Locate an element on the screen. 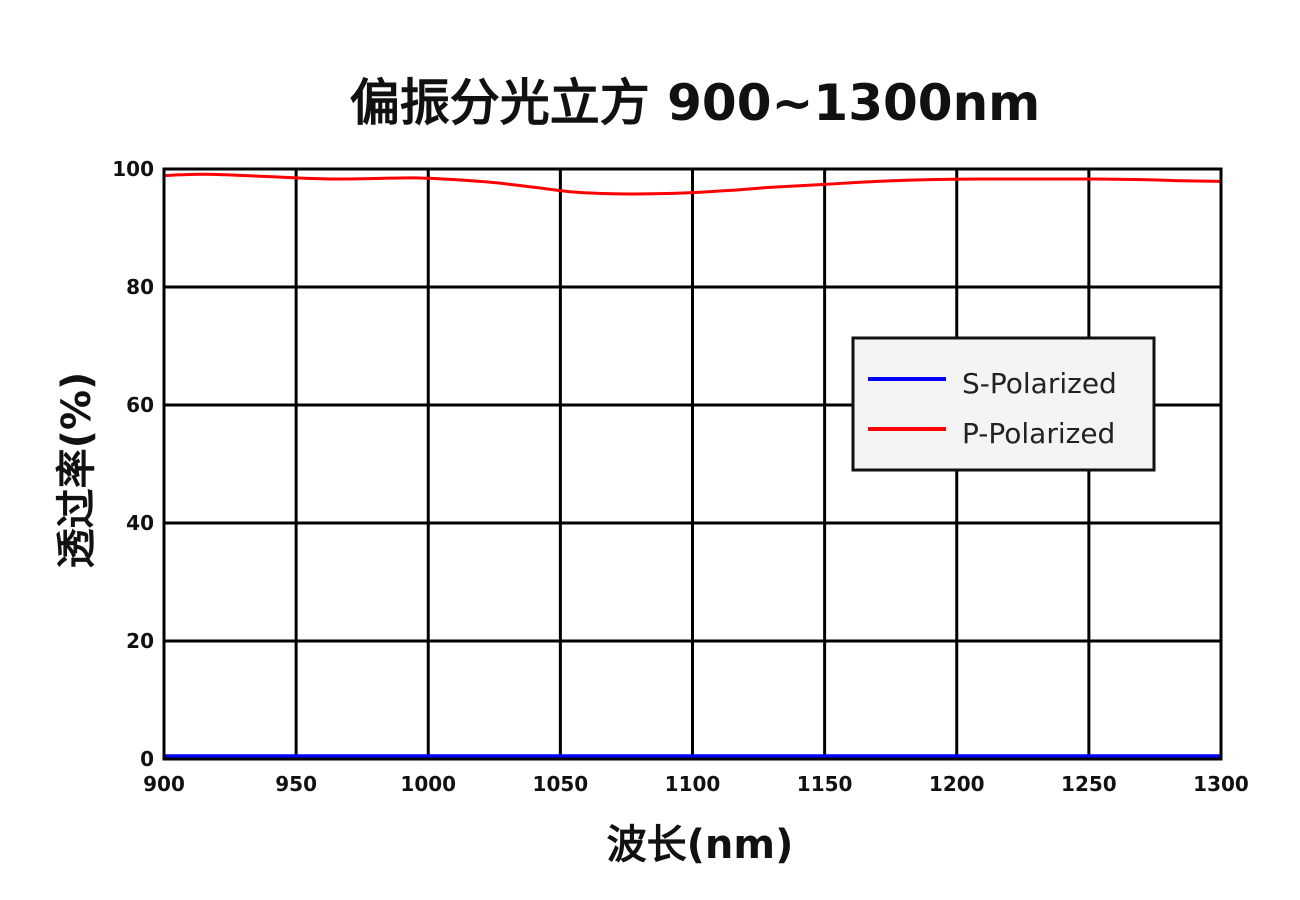 This screenshot has width=1300, height=900. legend-label-p-polarized: P-Polarized is located at coordinates (1038, 433).